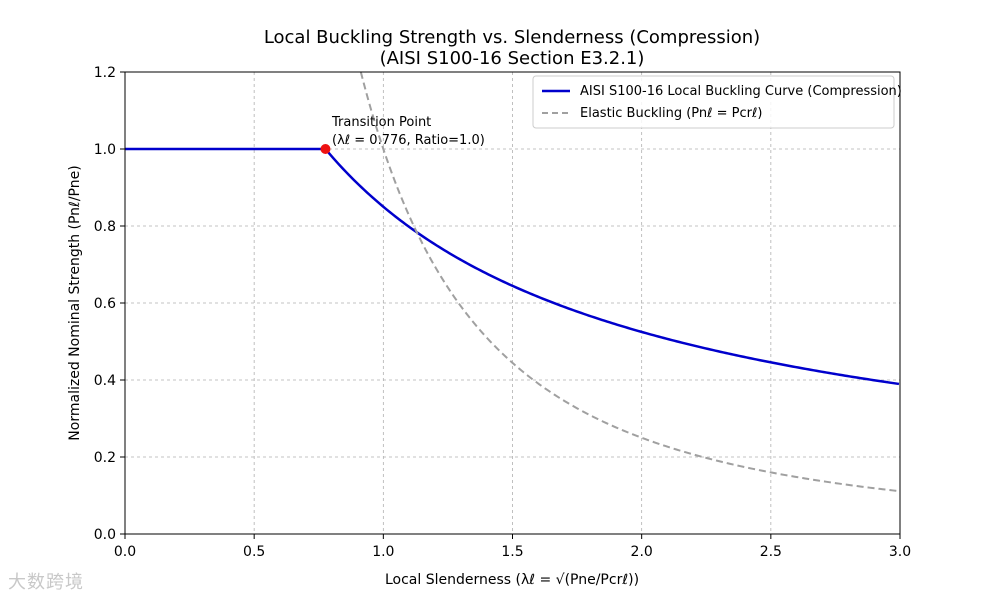 This screenshot has width=1000, height=600. What do you see at coordinates (75, 302) in the screenshot?
I see `y-axis-label: Normalized Nominal Strength (Pnℓ/Pne)` at bounding box center [75, 302].